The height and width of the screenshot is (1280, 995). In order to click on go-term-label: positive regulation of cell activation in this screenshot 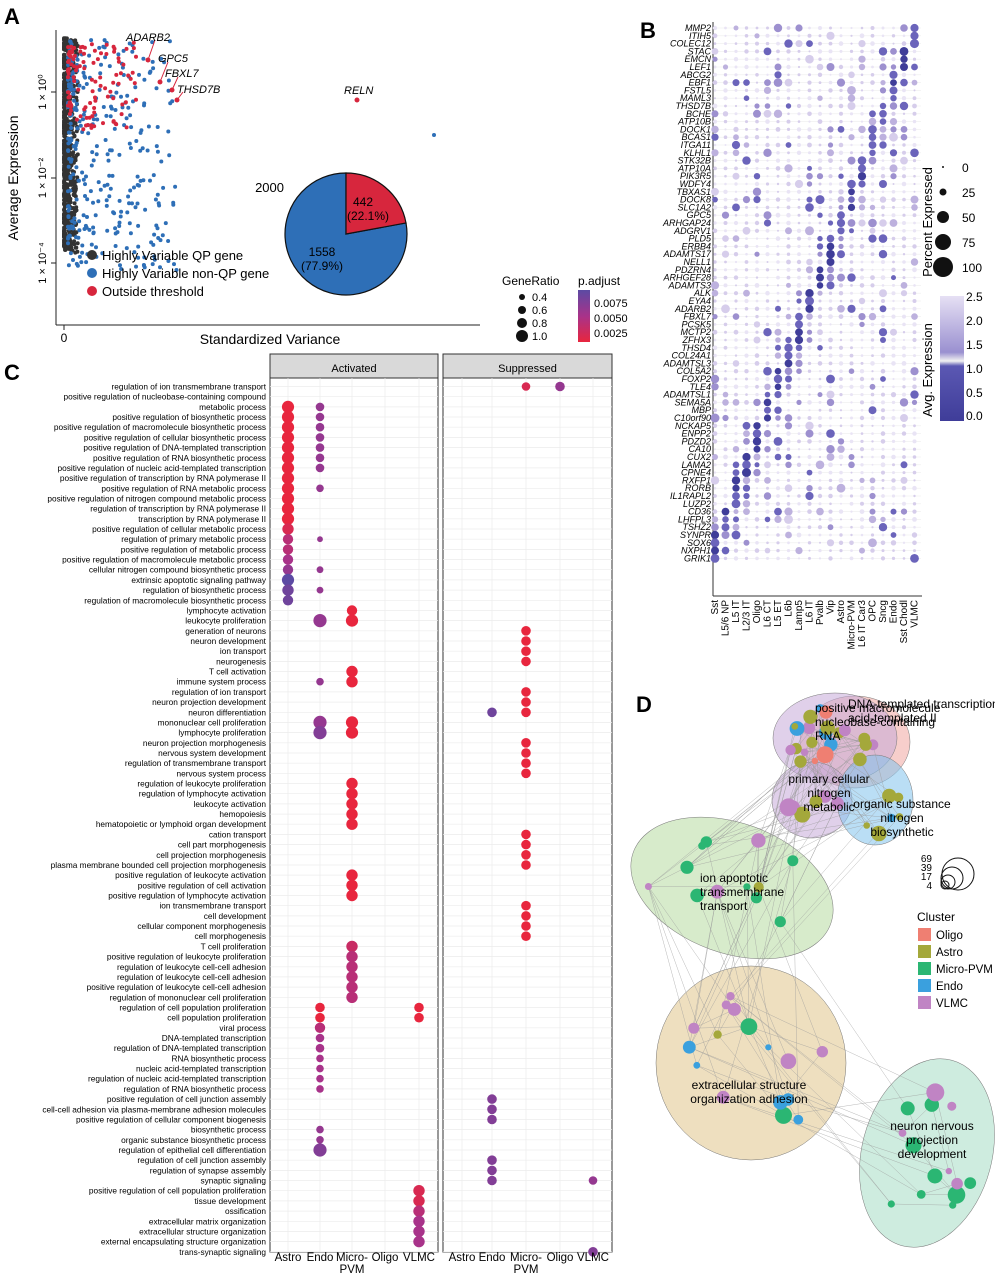, I will do `click(202, 885)`.